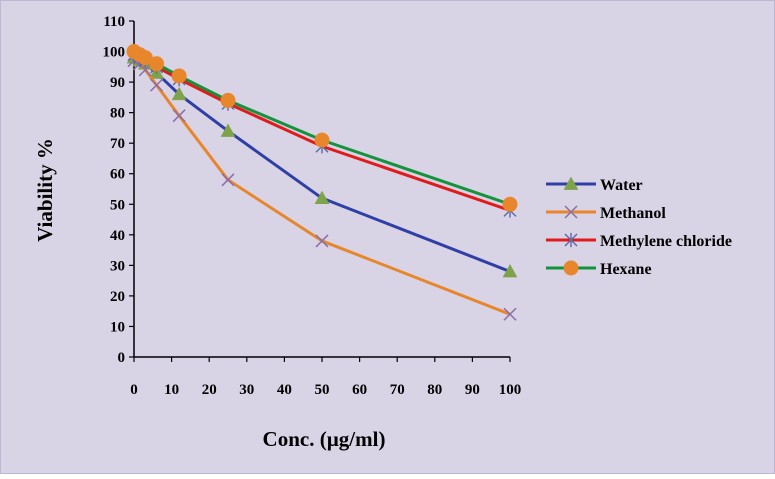  What do you see at coordinates (359, 390) in the screenshot?
I see `x-tick-label: 60` at bounding box center [359, 390].